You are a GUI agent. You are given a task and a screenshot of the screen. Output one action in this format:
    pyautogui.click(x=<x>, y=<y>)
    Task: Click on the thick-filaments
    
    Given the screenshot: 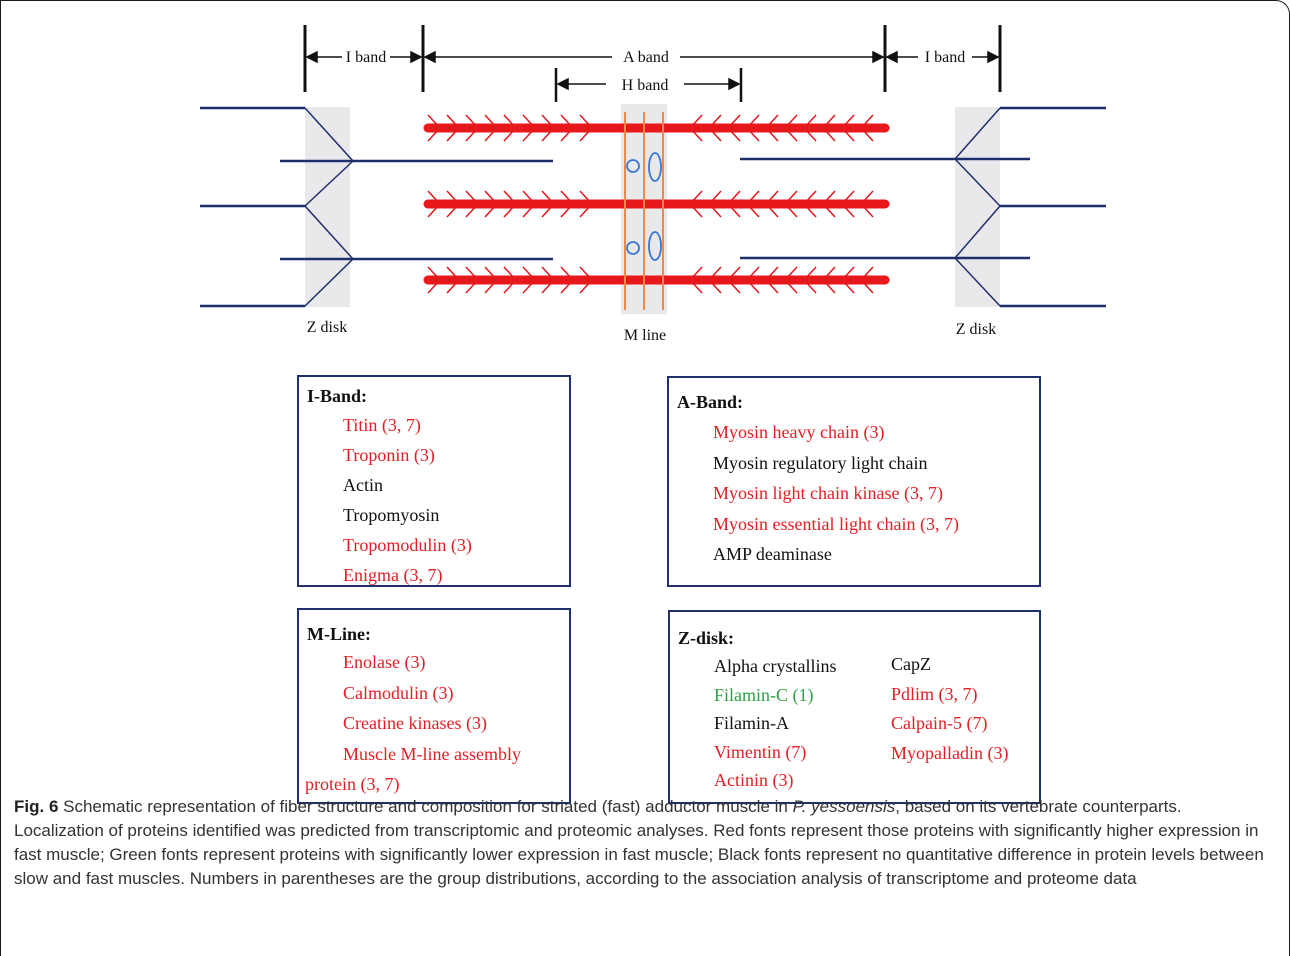 What is the action you would take?
    pyautogui.click(x=656, y=204)
    